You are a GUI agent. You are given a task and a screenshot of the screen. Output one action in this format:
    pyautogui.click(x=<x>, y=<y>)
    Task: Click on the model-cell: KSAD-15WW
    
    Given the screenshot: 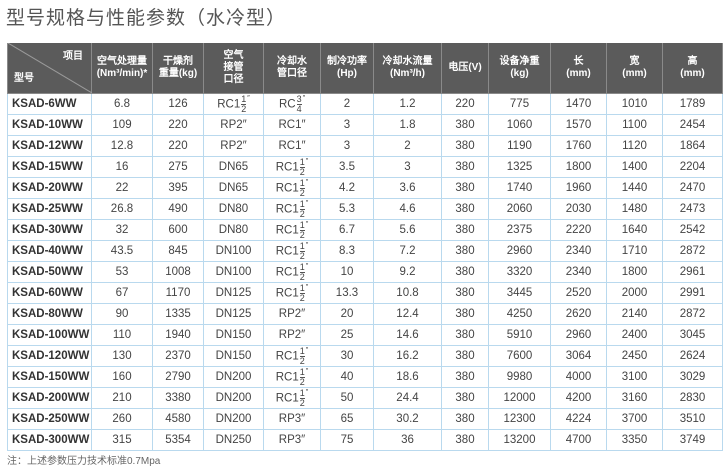 What is the action you would take?
    pyautogui.click(x=49, y=167)
    